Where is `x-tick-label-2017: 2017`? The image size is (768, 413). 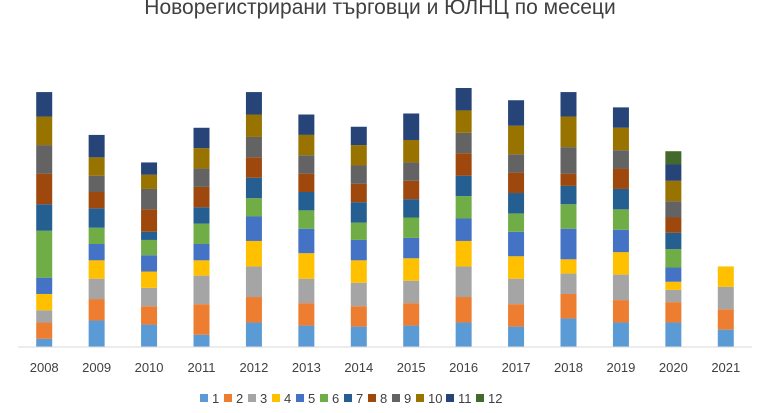 x-tick-label-2017: 2017 is located at coordinates (516, 367).